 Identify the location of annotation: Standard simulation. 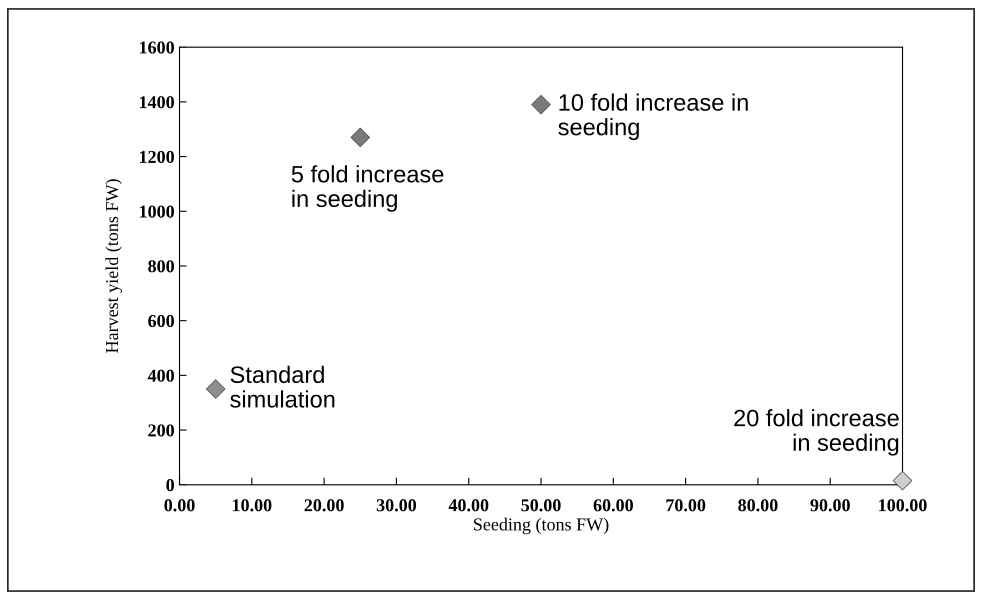
(282, 387).